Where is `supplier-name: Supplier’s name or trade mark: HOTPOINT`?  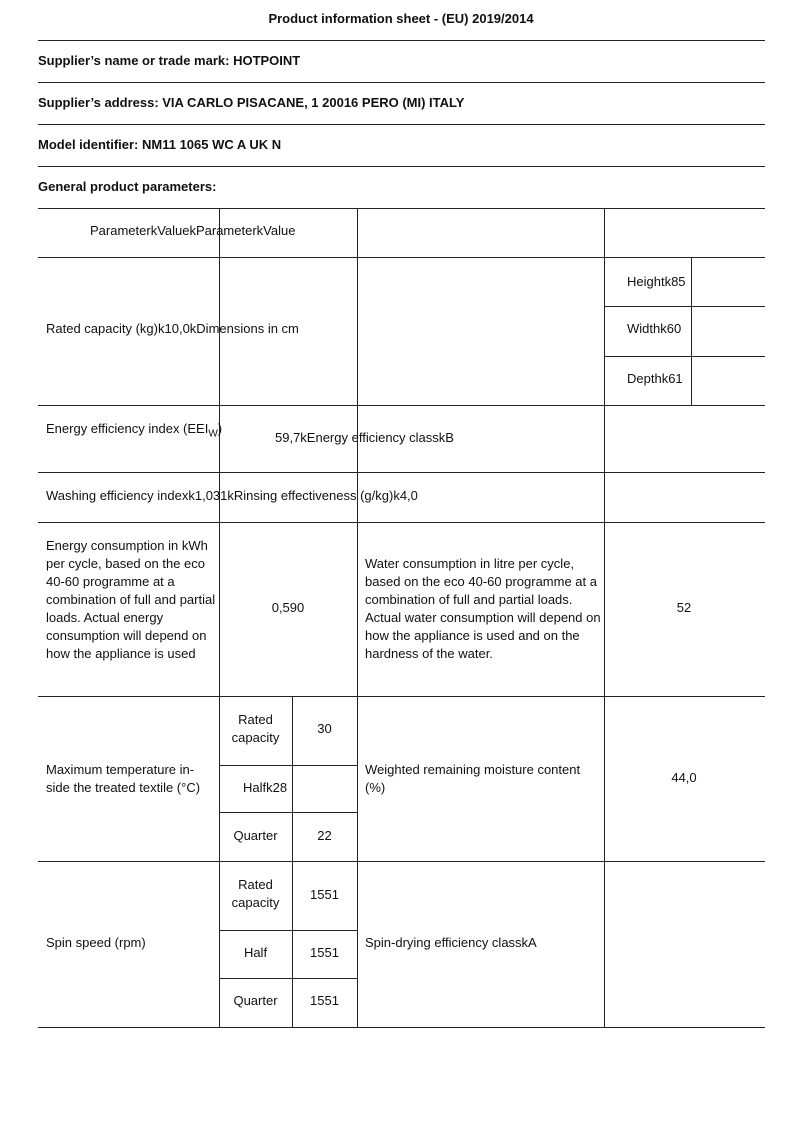
supplier-name: Supplier’s name or trade mark: HOTPOINT is located at coordinates (169, 60).